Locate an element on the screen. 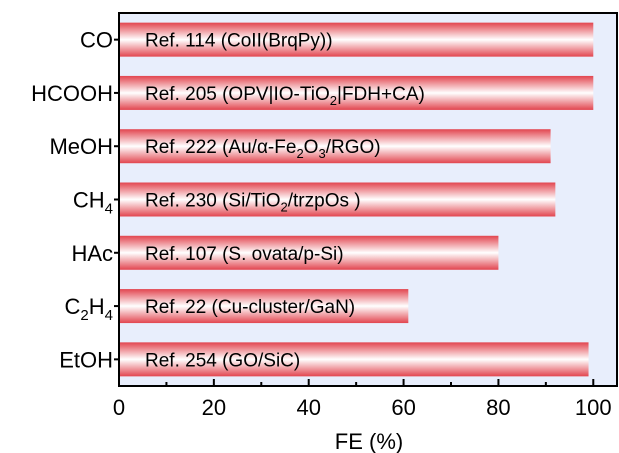 The image size is (619, 453). category-labels-group: CO HCOOH MeOH CH4 HAc C2H4 EtOH is located at coordinates (72, 200).